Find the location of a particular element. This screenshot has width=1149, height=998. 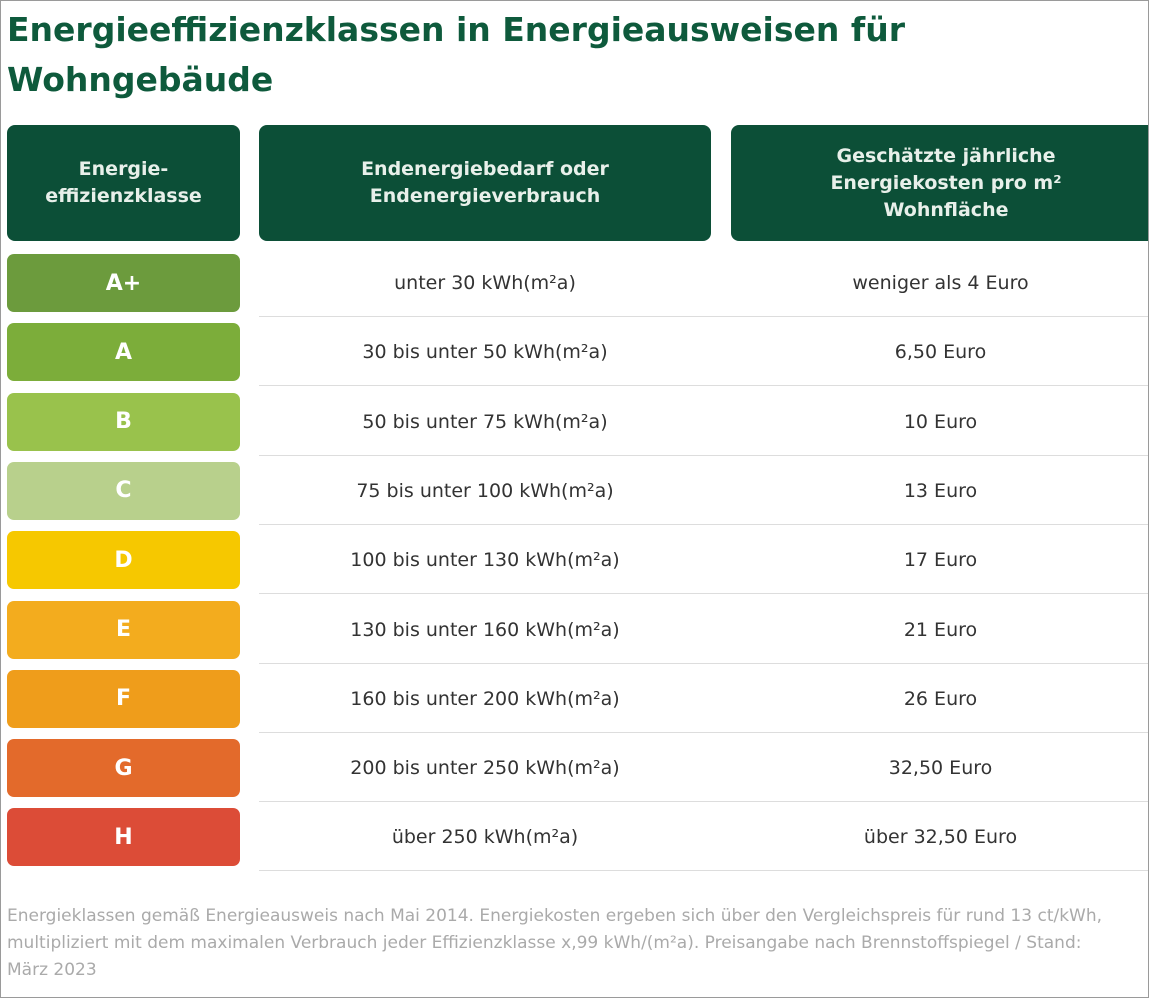

table-row: H über 250 kWh(m²a) über 32,50 Euro is located at coordinates (574, 842).